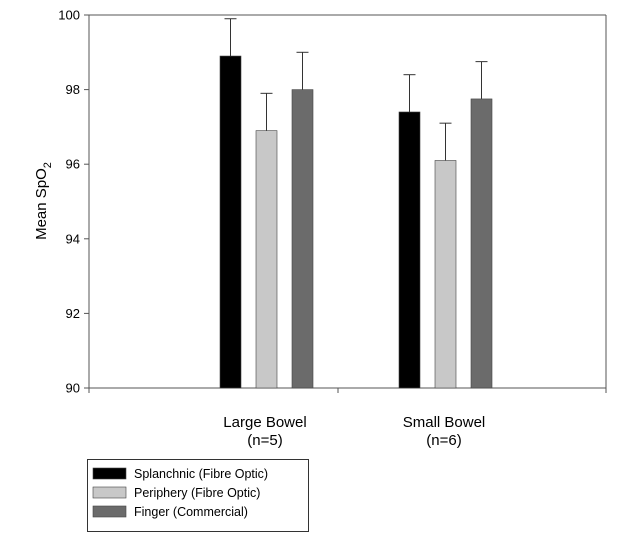 The image size is (622, 534). What do you see at coordinates (264, 440) in the screenshot?
I see `x-category-sublabel: (n=5)` at bounding box center [264, 440].